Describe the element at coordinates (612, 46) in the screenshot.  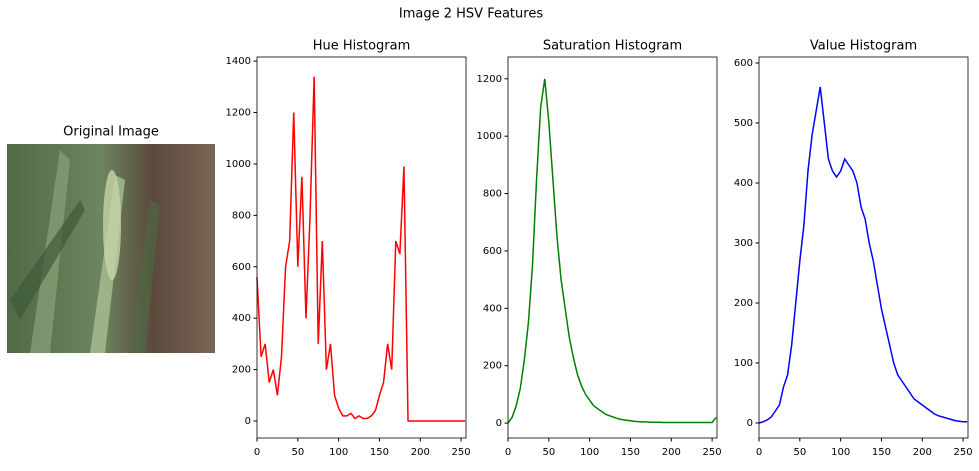
I see `chart-title: Saturation Histogram` at that location.